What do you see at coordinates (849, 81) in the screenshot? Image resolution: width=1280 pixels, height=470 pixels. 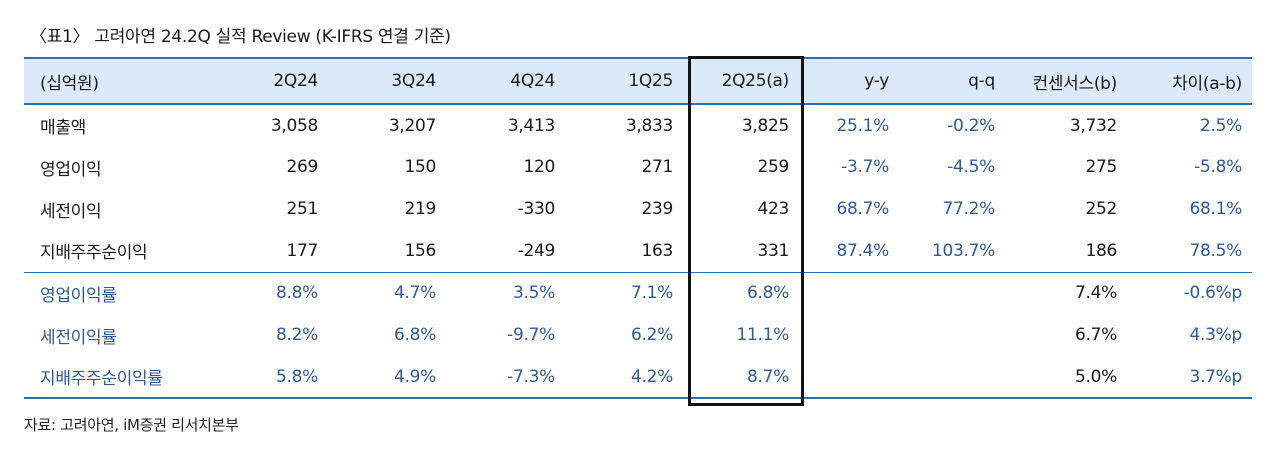 I see `header-yy: y-y` at bounding box center [849, 81].